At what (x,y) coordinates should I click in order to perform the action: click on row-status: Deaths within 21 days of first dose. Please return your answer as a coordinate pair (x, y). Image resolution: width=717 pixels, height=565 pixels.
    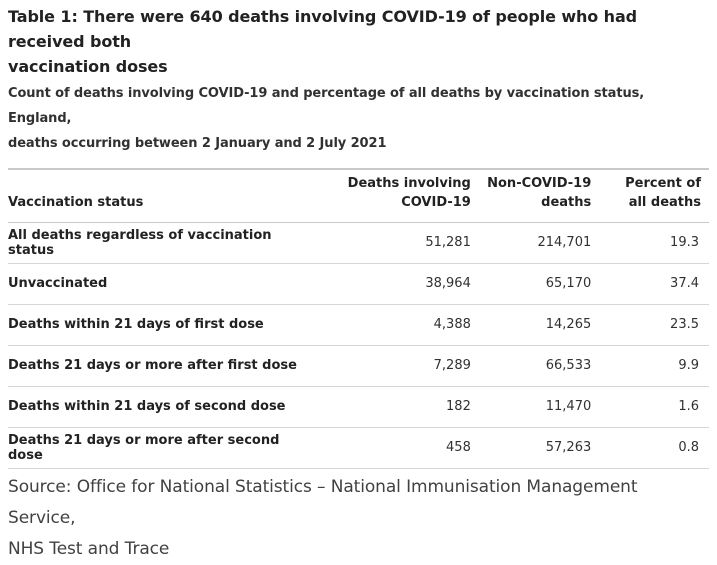
    Looking at the image, I should click on (136, 324).